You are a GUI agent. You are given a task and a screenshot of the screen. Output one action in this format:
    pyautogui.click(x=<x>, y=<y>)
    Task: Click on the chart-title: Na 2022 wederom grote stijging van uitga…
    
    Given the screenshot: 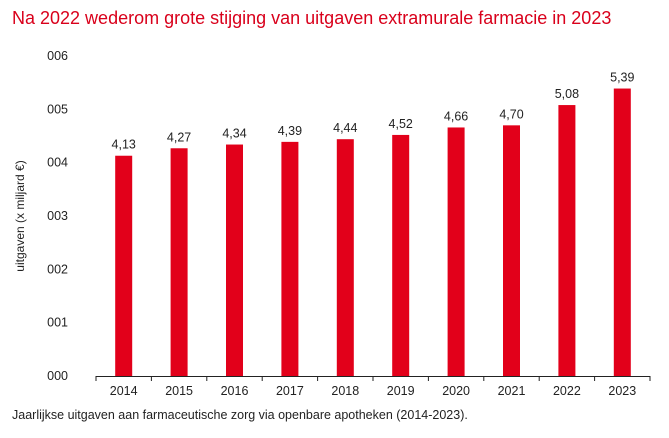 What is the action you would take?
    pyautogui.click(x=312, y=18)
    